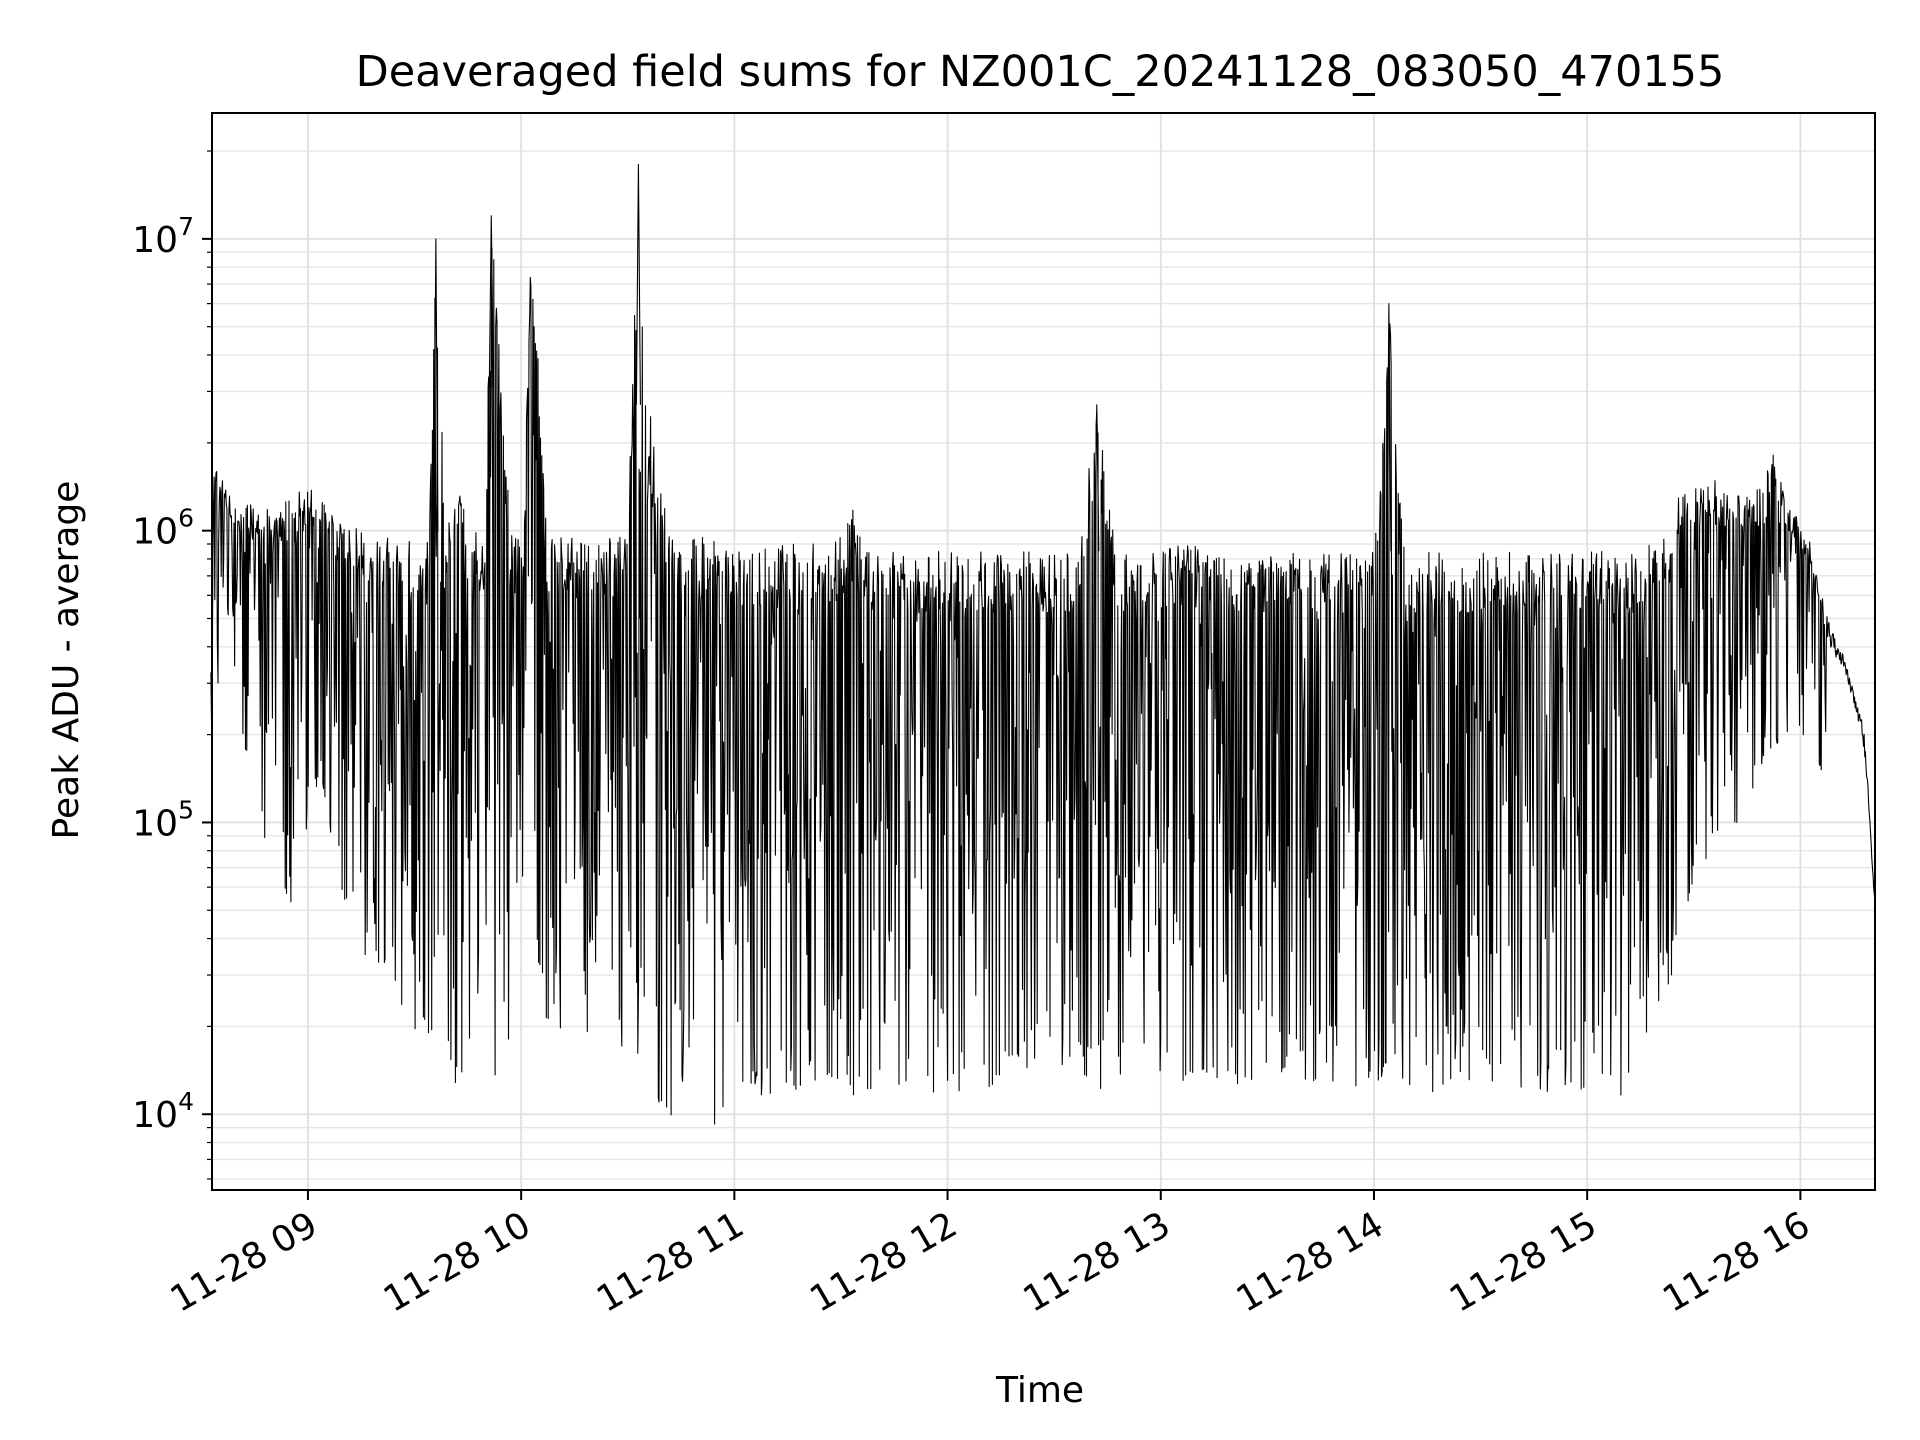 The width and height of the screenshot is (1920, 1440). What do you see at coordinates (172, 665) in the screenshot?
I see `y-axis: 10⁴ 10⁵ 10⁶ 10⁷` at bounding box center [172, 665].